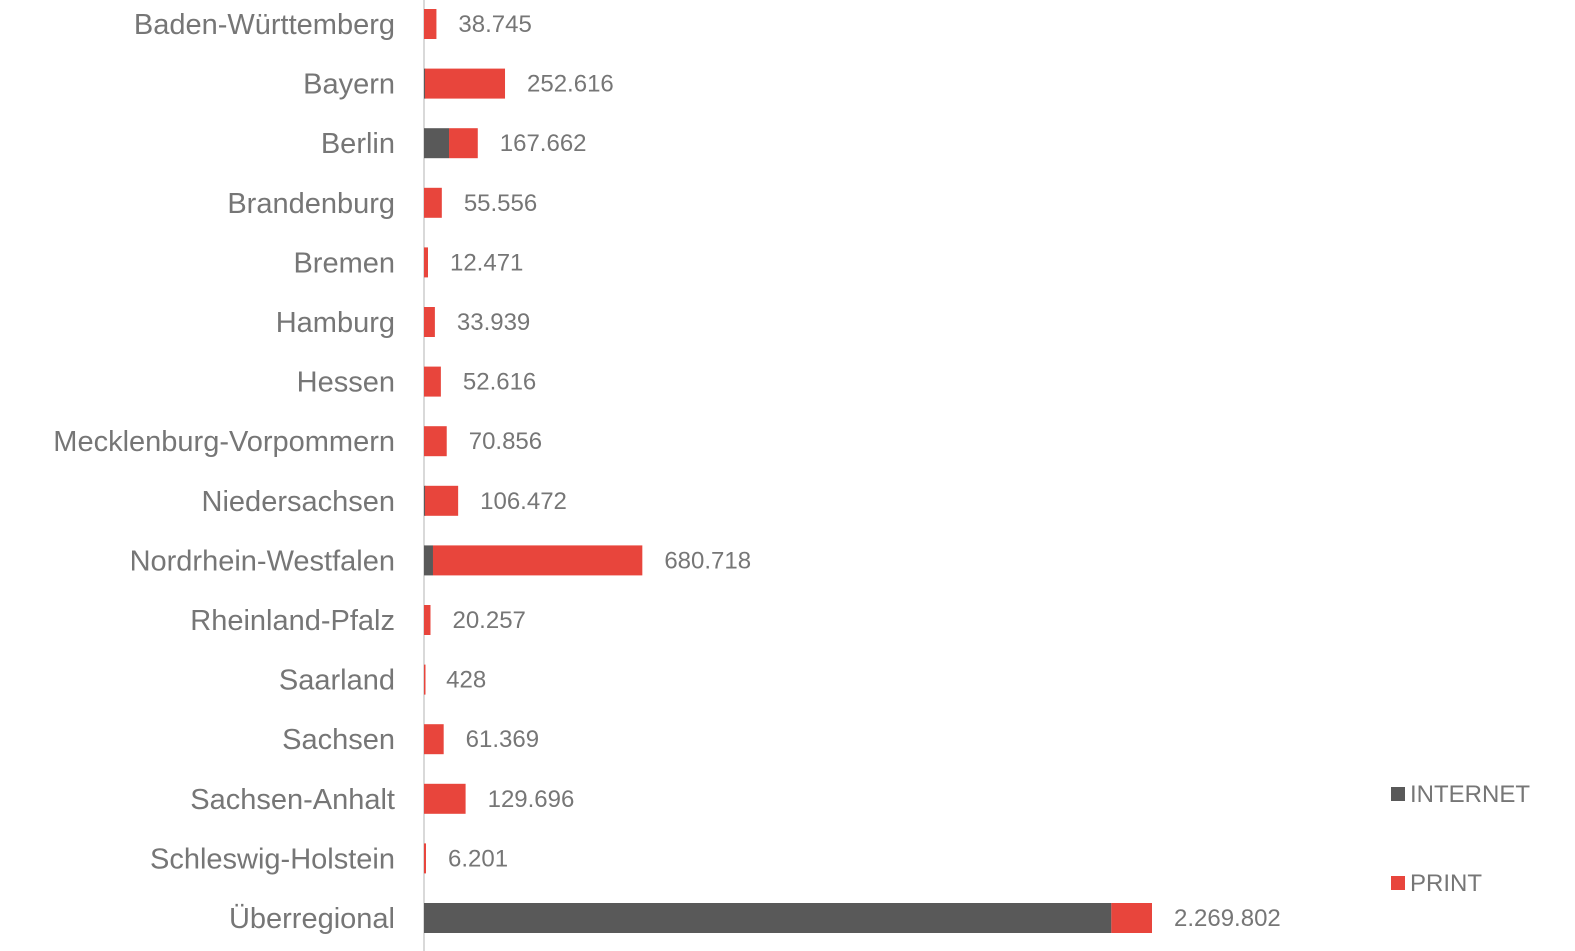 This screenshot has height=951, width=1575. I want to click on data-label: 167.662, so click(543, 143).